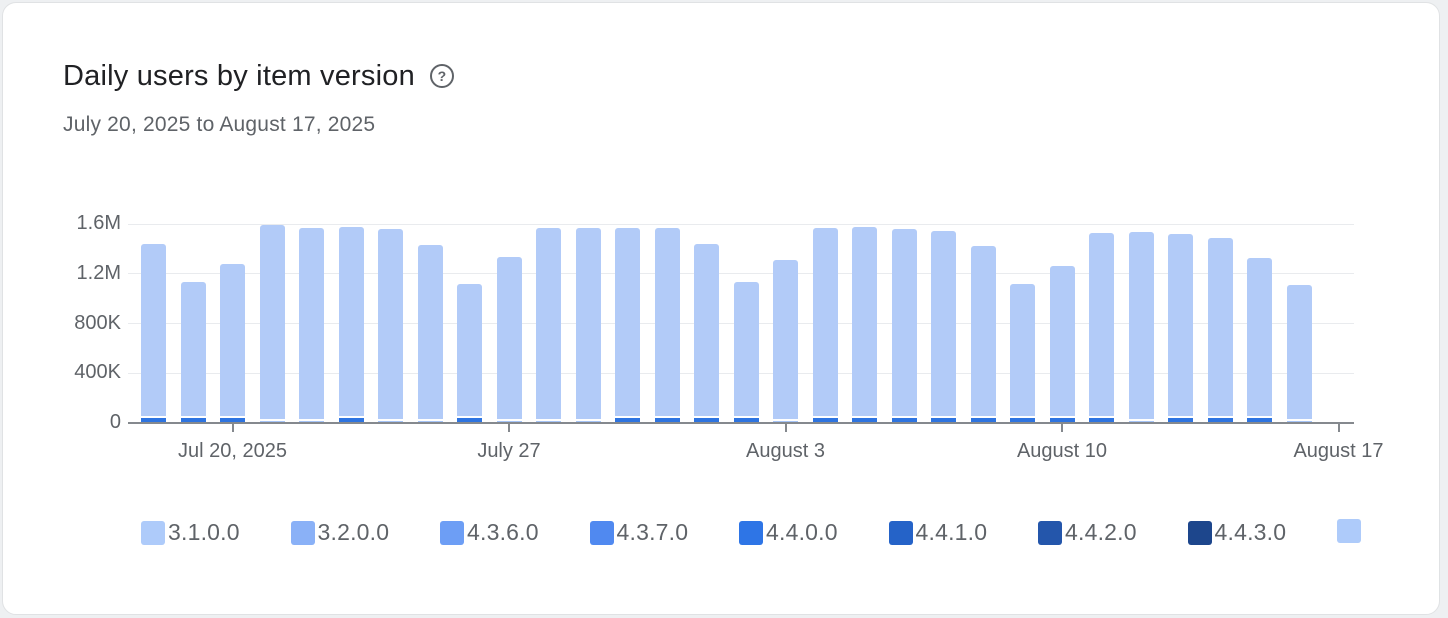 The width and height of the screenshot is (1448, 618). I want to click on y-axis-label: 800K, so click(97, 322).